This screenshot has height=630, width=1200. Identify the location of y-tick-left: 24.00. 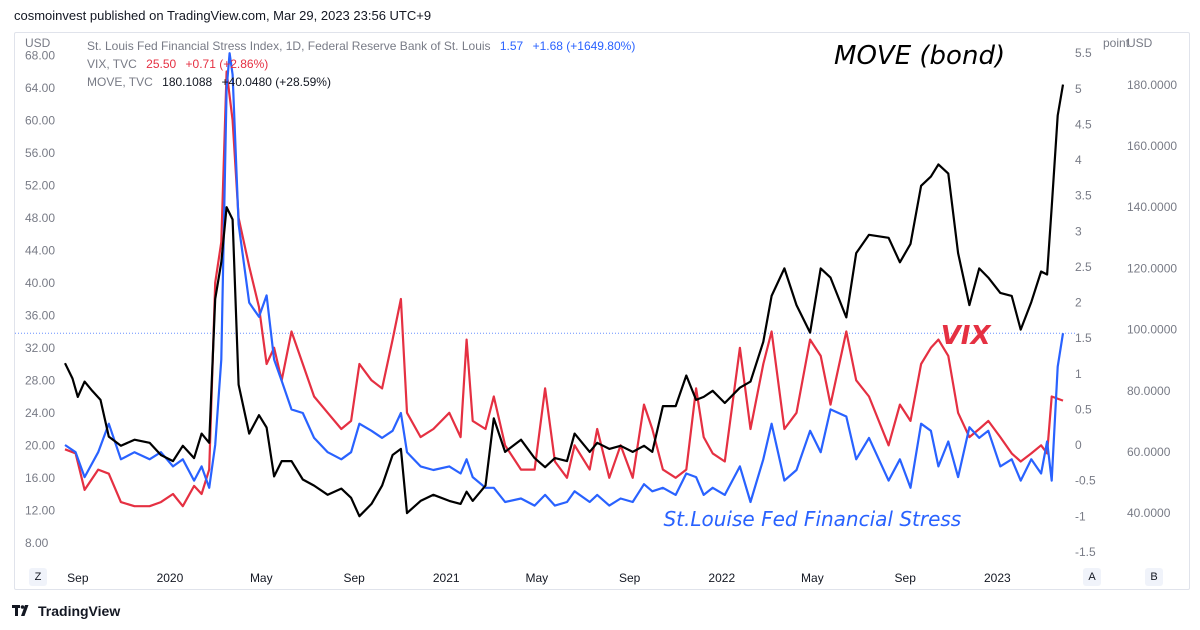
(40, 413).